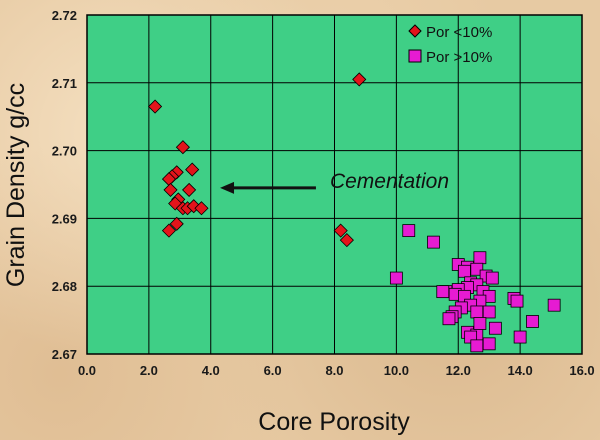 This screenshot has height=440, width=600. What do you see at coordinates (64, 83) in the screenshot?
I see `y-tick-label: 2.71` at bounding box center [64, 83].